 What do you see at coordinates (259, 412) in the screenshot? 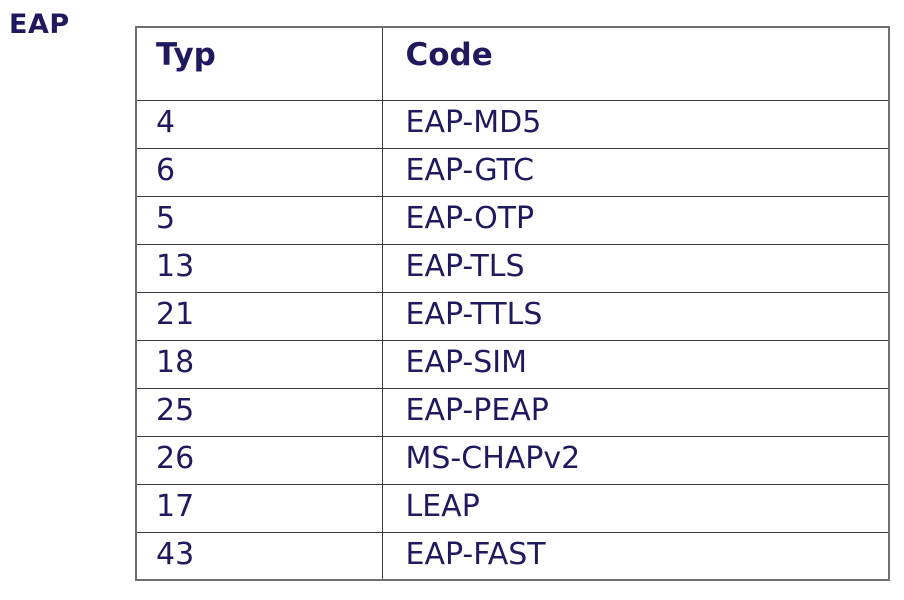
I see `typ-cell: 25` at bounding box center [259, 412].